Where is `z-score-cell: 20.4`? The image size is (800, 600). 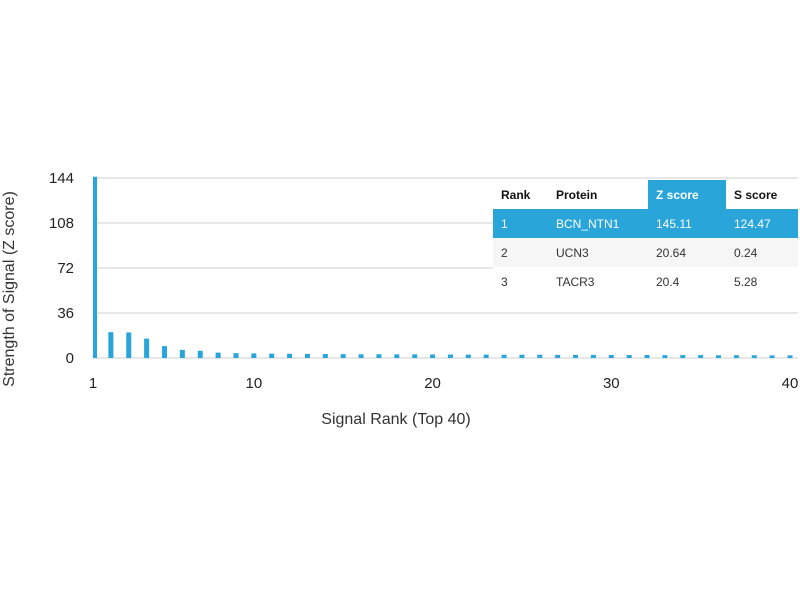 z-score-cell: 20.4 is located at coordinates (668, 281).